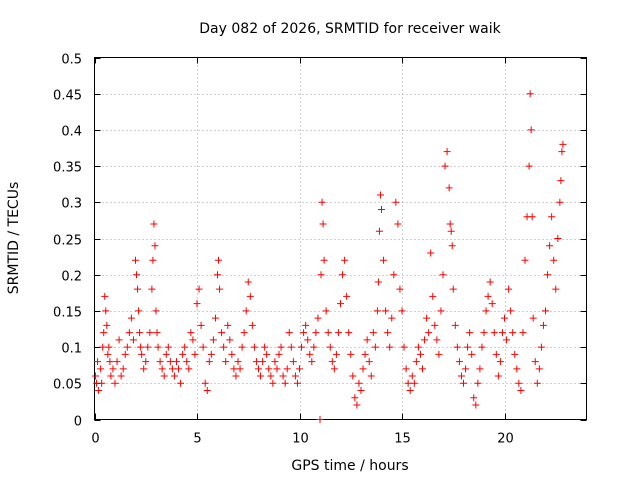 This screenshot has width=640, height=480. I want to click on y-axis-label: SRMTID / TECUs, so click(14, 238).